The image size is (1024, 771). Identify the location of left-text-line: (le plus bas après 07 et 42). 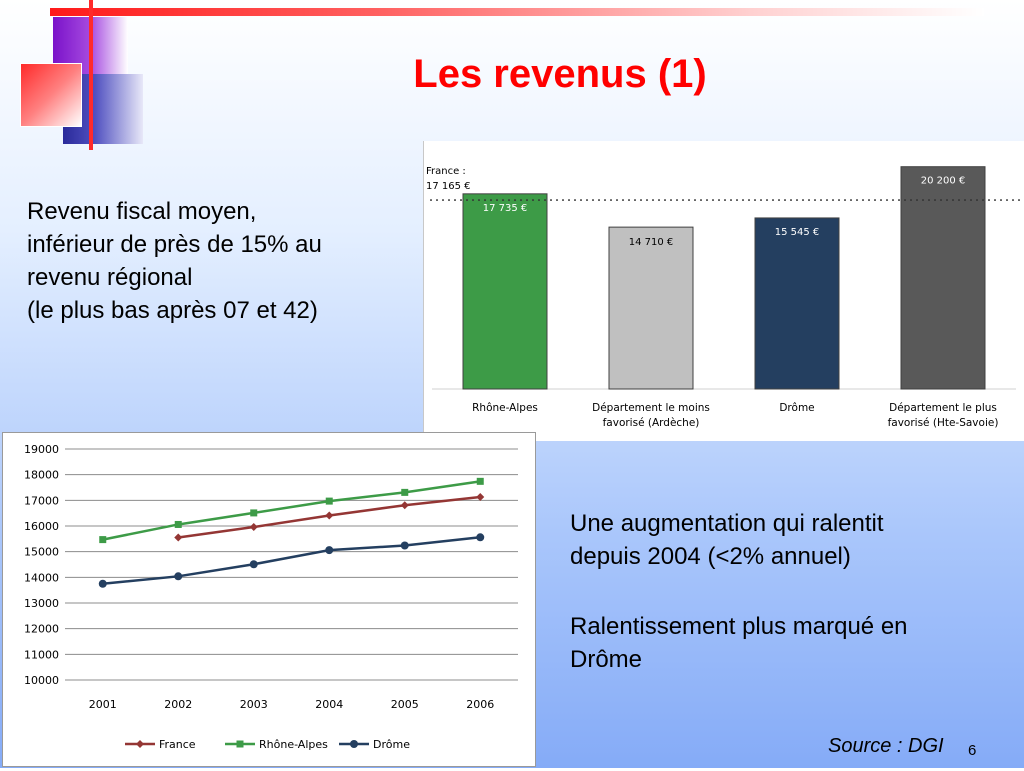
(172, 310).